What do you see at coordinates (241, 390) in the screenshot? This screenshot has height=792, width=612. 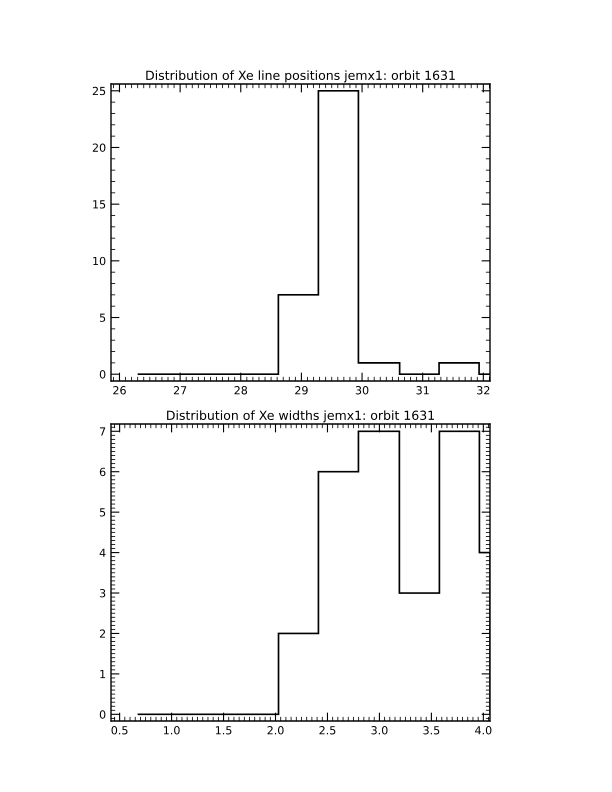 I see `x-tick-label: 28` at bounding box center [241, 390].